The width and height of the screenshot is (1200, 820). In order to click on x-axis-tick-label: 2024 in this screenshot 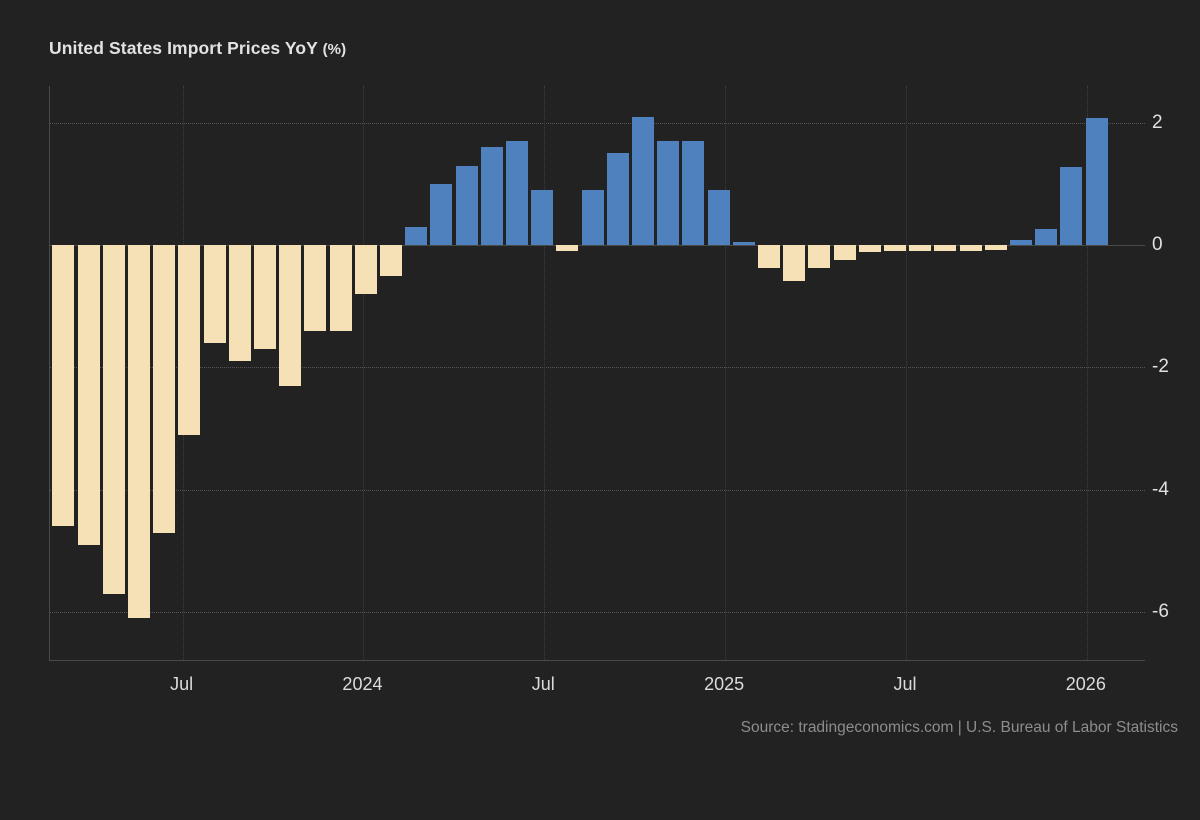, I will do `click(362, 684)`.